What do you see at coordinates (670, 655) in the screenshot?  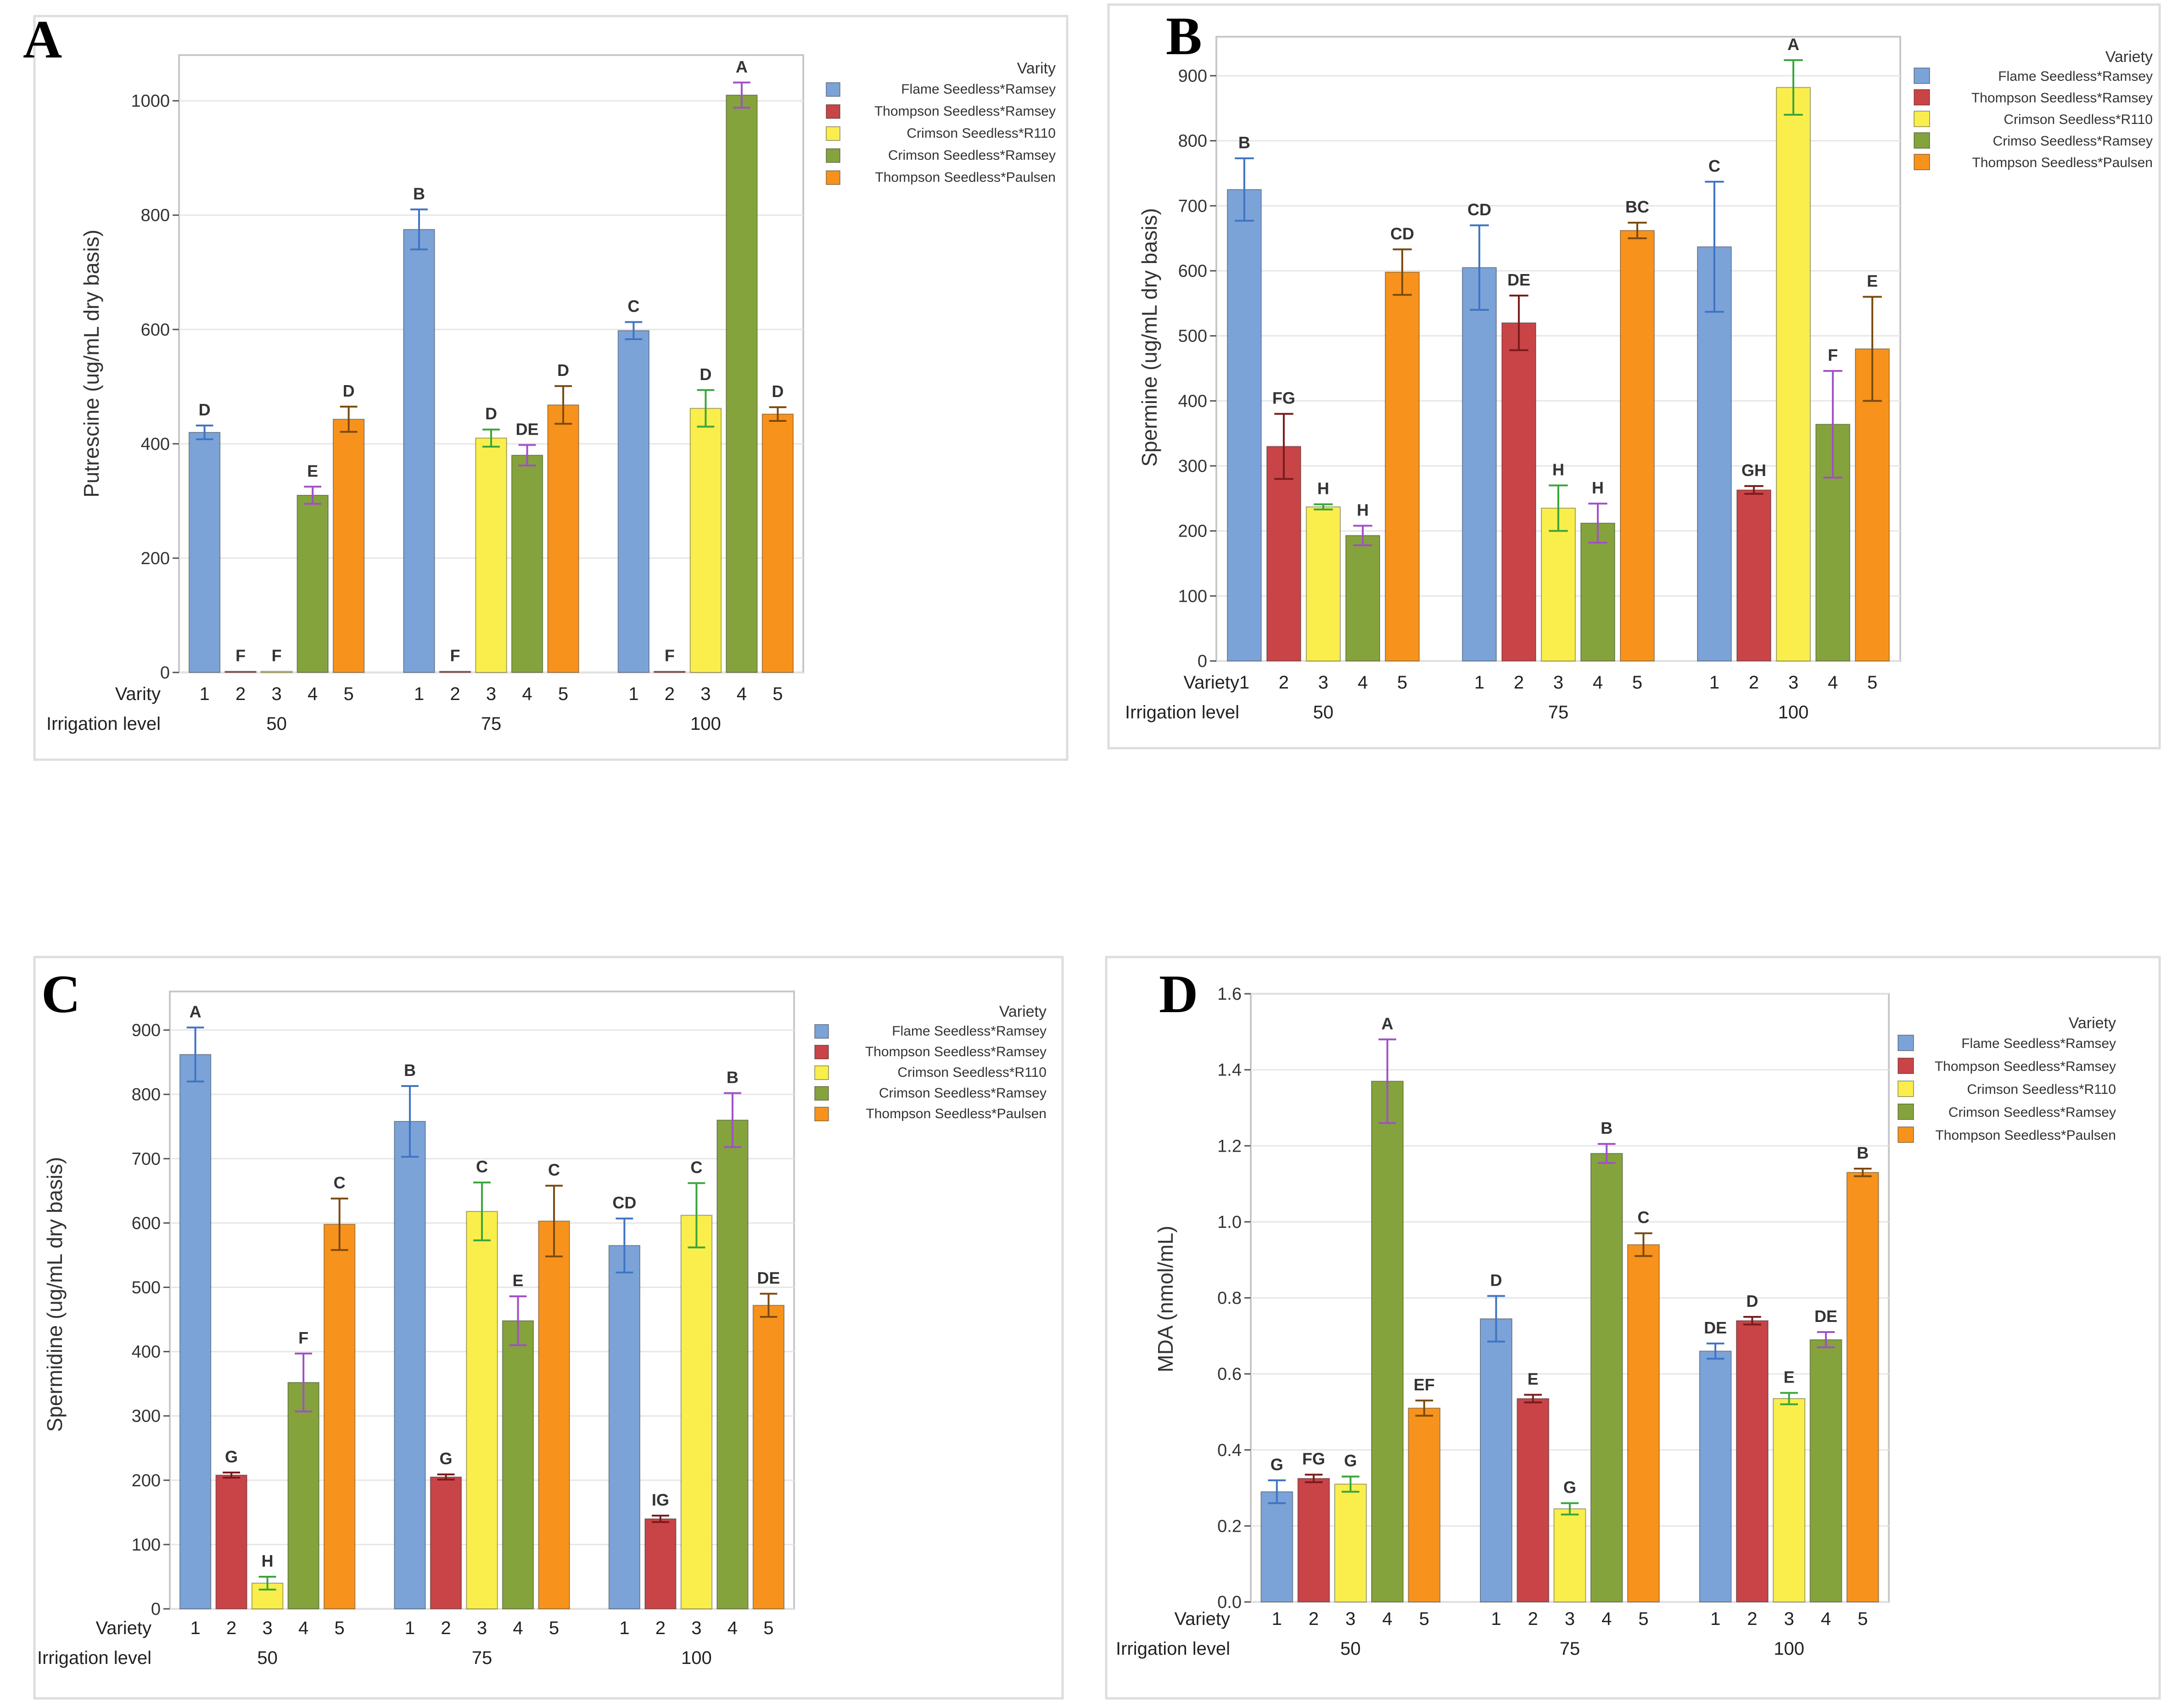 I see `panel-a-sig-letter-g3-v2: F` at bounding box center [670, 655].